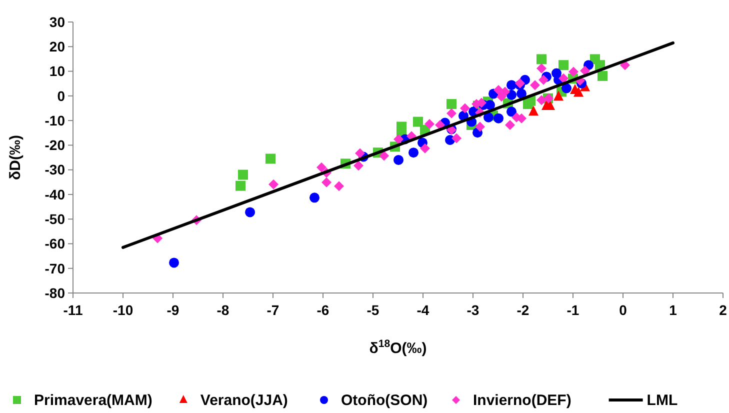 Image resolution: width=729 pixels, height=413 pixels. What do you see at coordinates (55, 244) in the screenshot?
I see `y-tick-label: -60` at bounding box center [55, 244].